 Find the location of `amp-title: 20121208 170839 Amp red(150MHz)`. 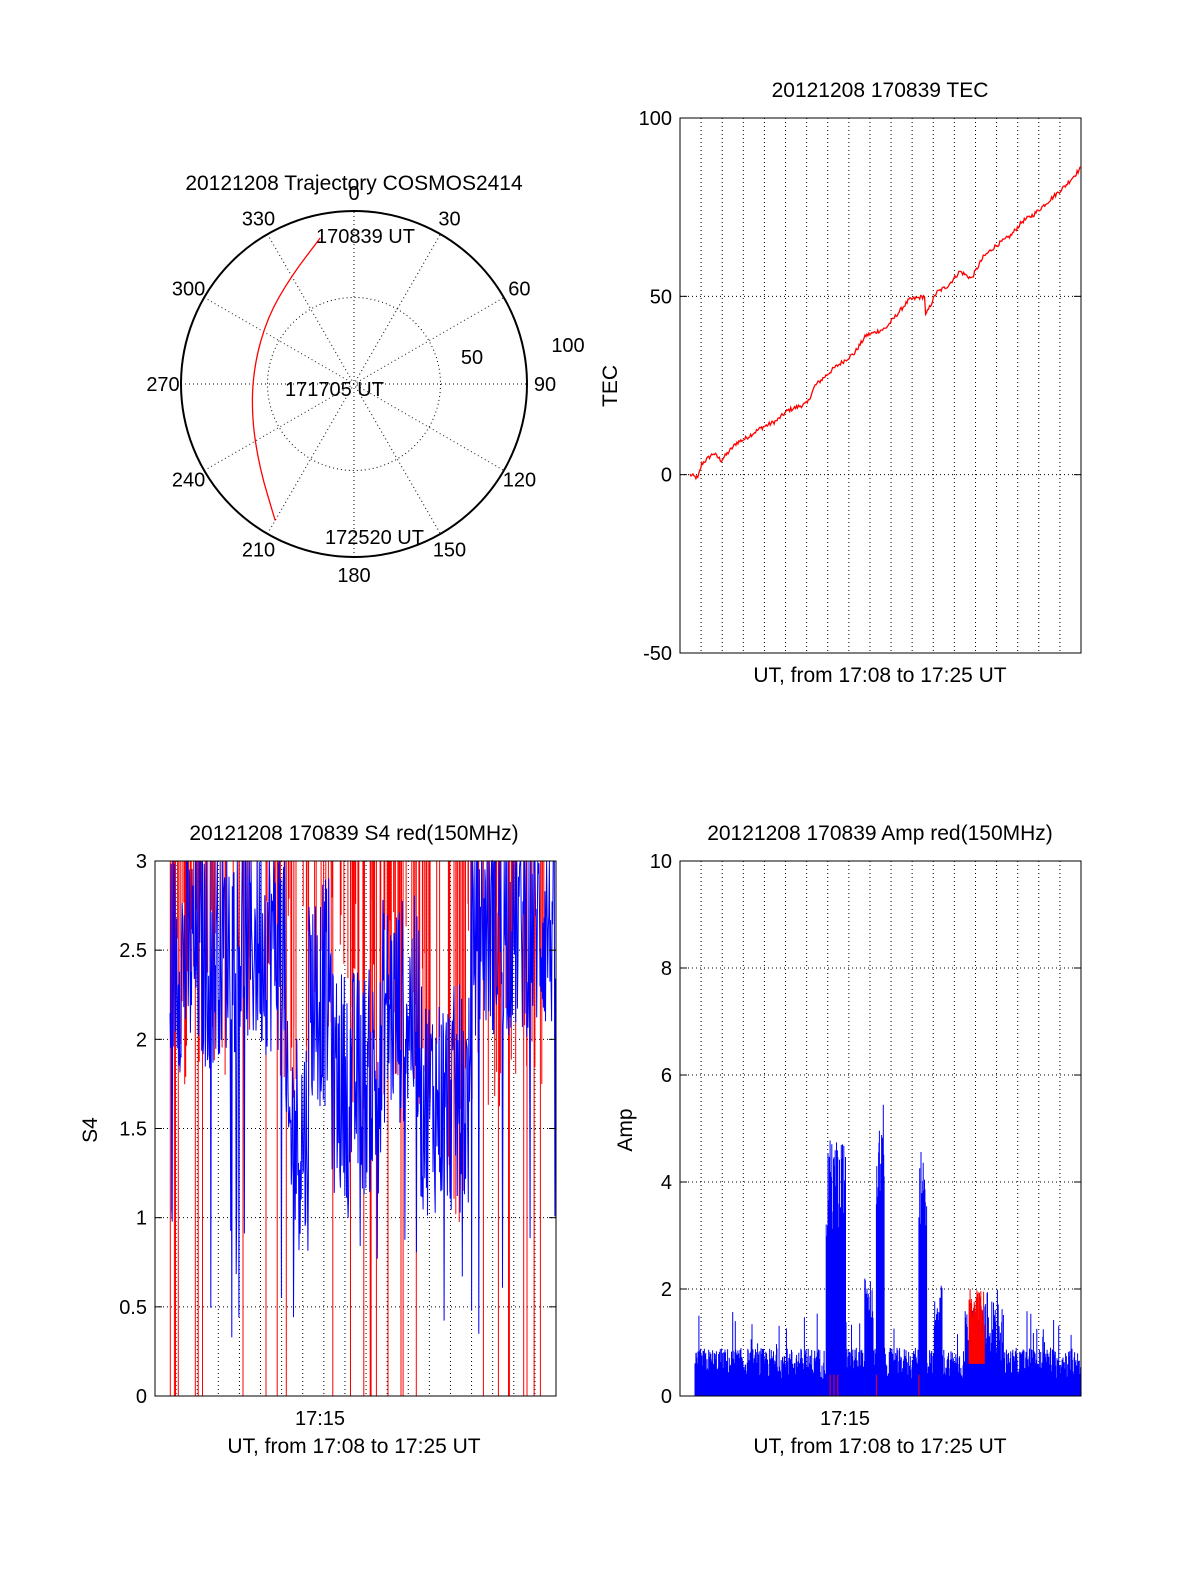

amp-title: 20121208 170839 Amp red(150MHz) is located at coordinates (880, 833).